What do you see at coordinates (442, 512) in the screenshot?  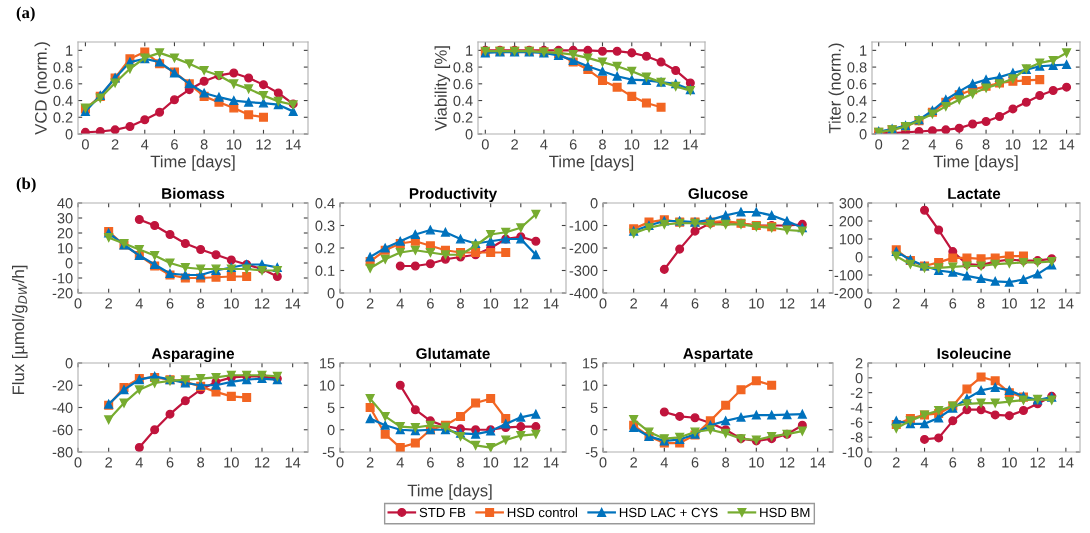 I see `legend-label: STD FB` at bounding box center [442, 512].